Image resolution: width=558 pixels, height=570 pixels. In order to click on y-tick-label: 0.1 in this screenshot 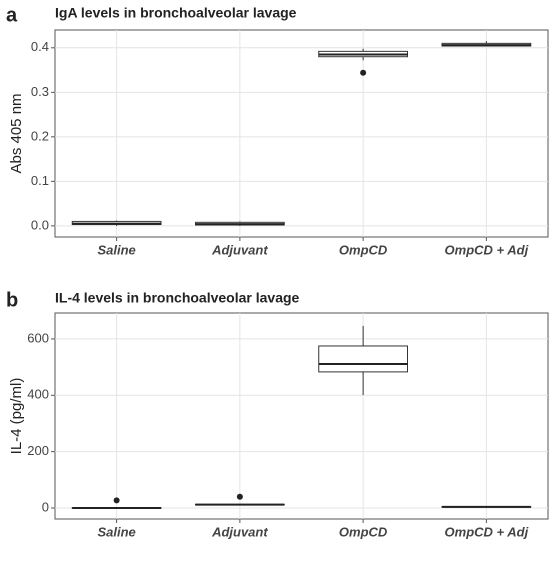, I will do `click(40, 180)`.